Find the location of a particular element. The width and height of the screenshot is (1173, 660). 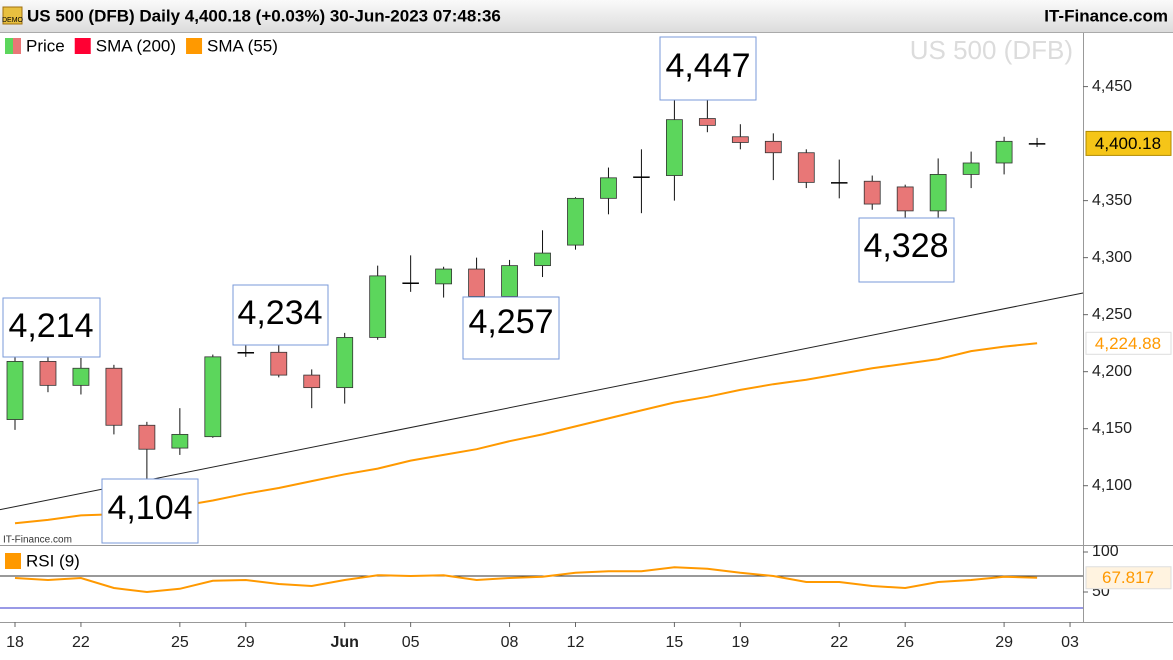

x-tick-label: 05 is located at coordinates (411, 642).